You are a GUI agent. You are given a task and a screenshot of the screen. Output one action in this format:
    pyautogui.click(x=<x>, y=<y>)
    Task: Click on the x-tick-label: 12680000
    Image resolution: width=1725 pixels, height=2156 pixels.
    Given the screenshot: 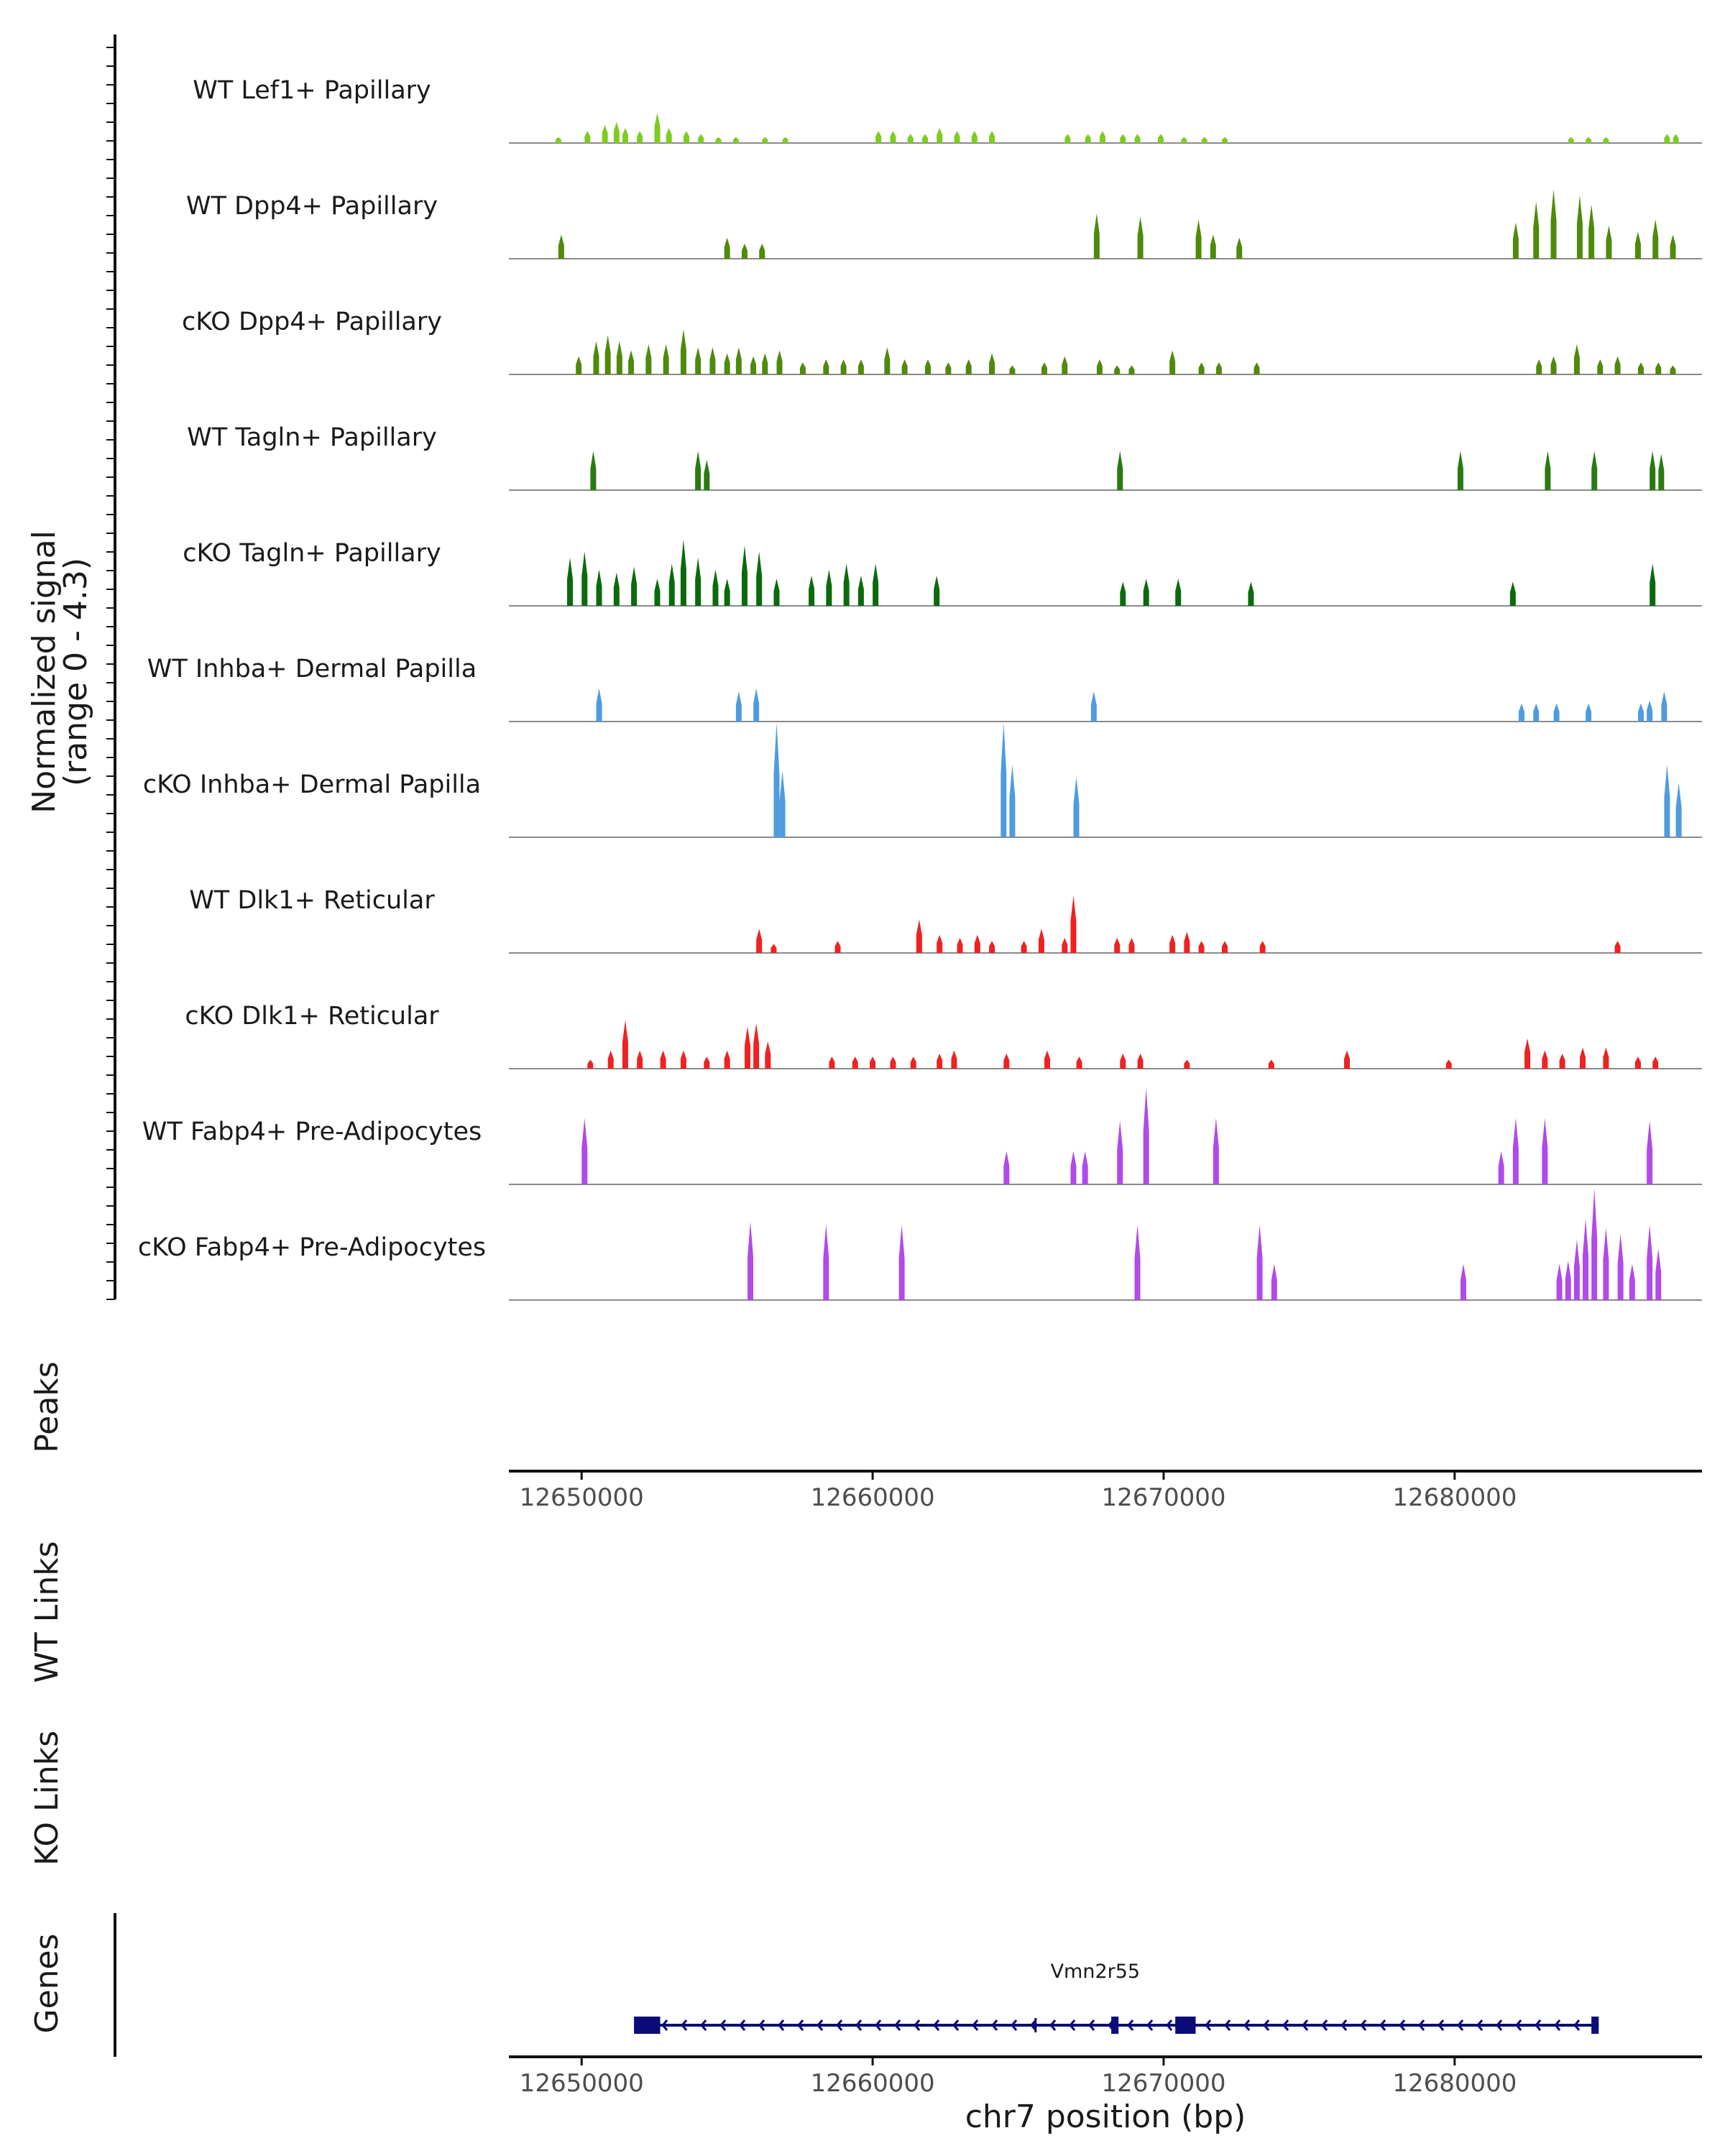 What is the action you would take?
    pyautogui.click(x=1454, y=2083)
    